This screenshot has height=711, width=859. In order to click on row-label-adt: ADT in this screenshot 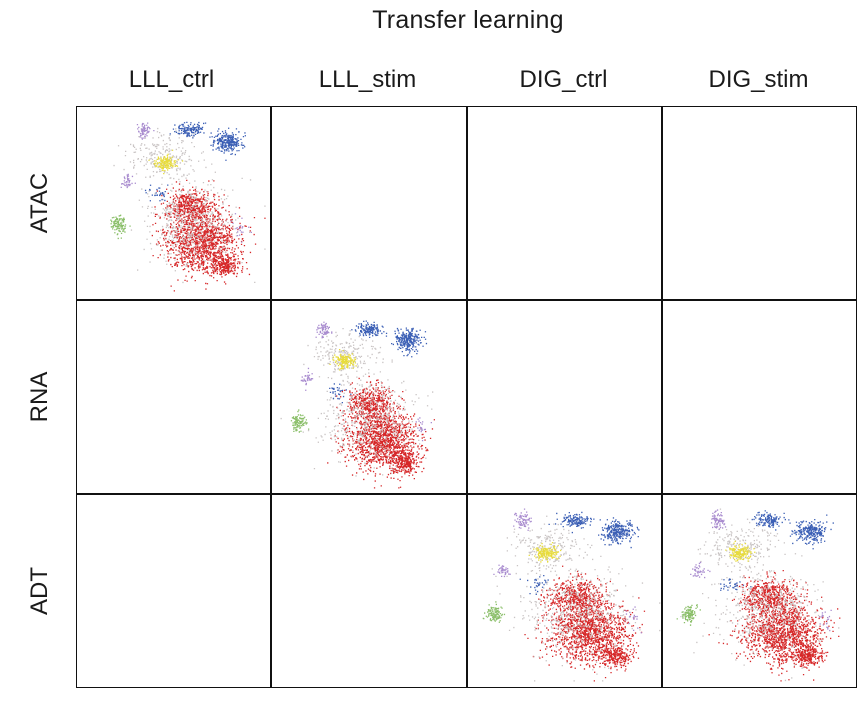, I will do `click(39, 591)`.